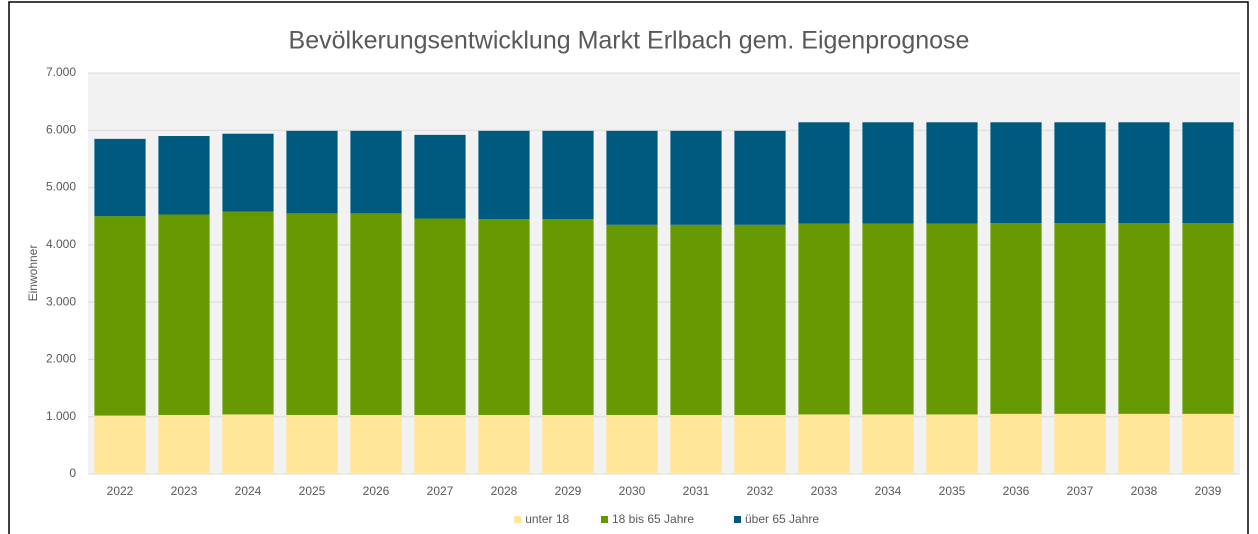  Describe the element at coordinates (61, 301) in the screenshot. I see `y-tick-label: 3.000` at that location.